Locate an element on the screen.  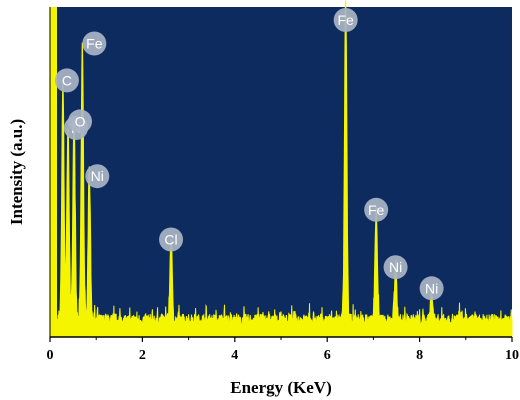
peak-label-cl: Cl is located at coordinates (171, 239).